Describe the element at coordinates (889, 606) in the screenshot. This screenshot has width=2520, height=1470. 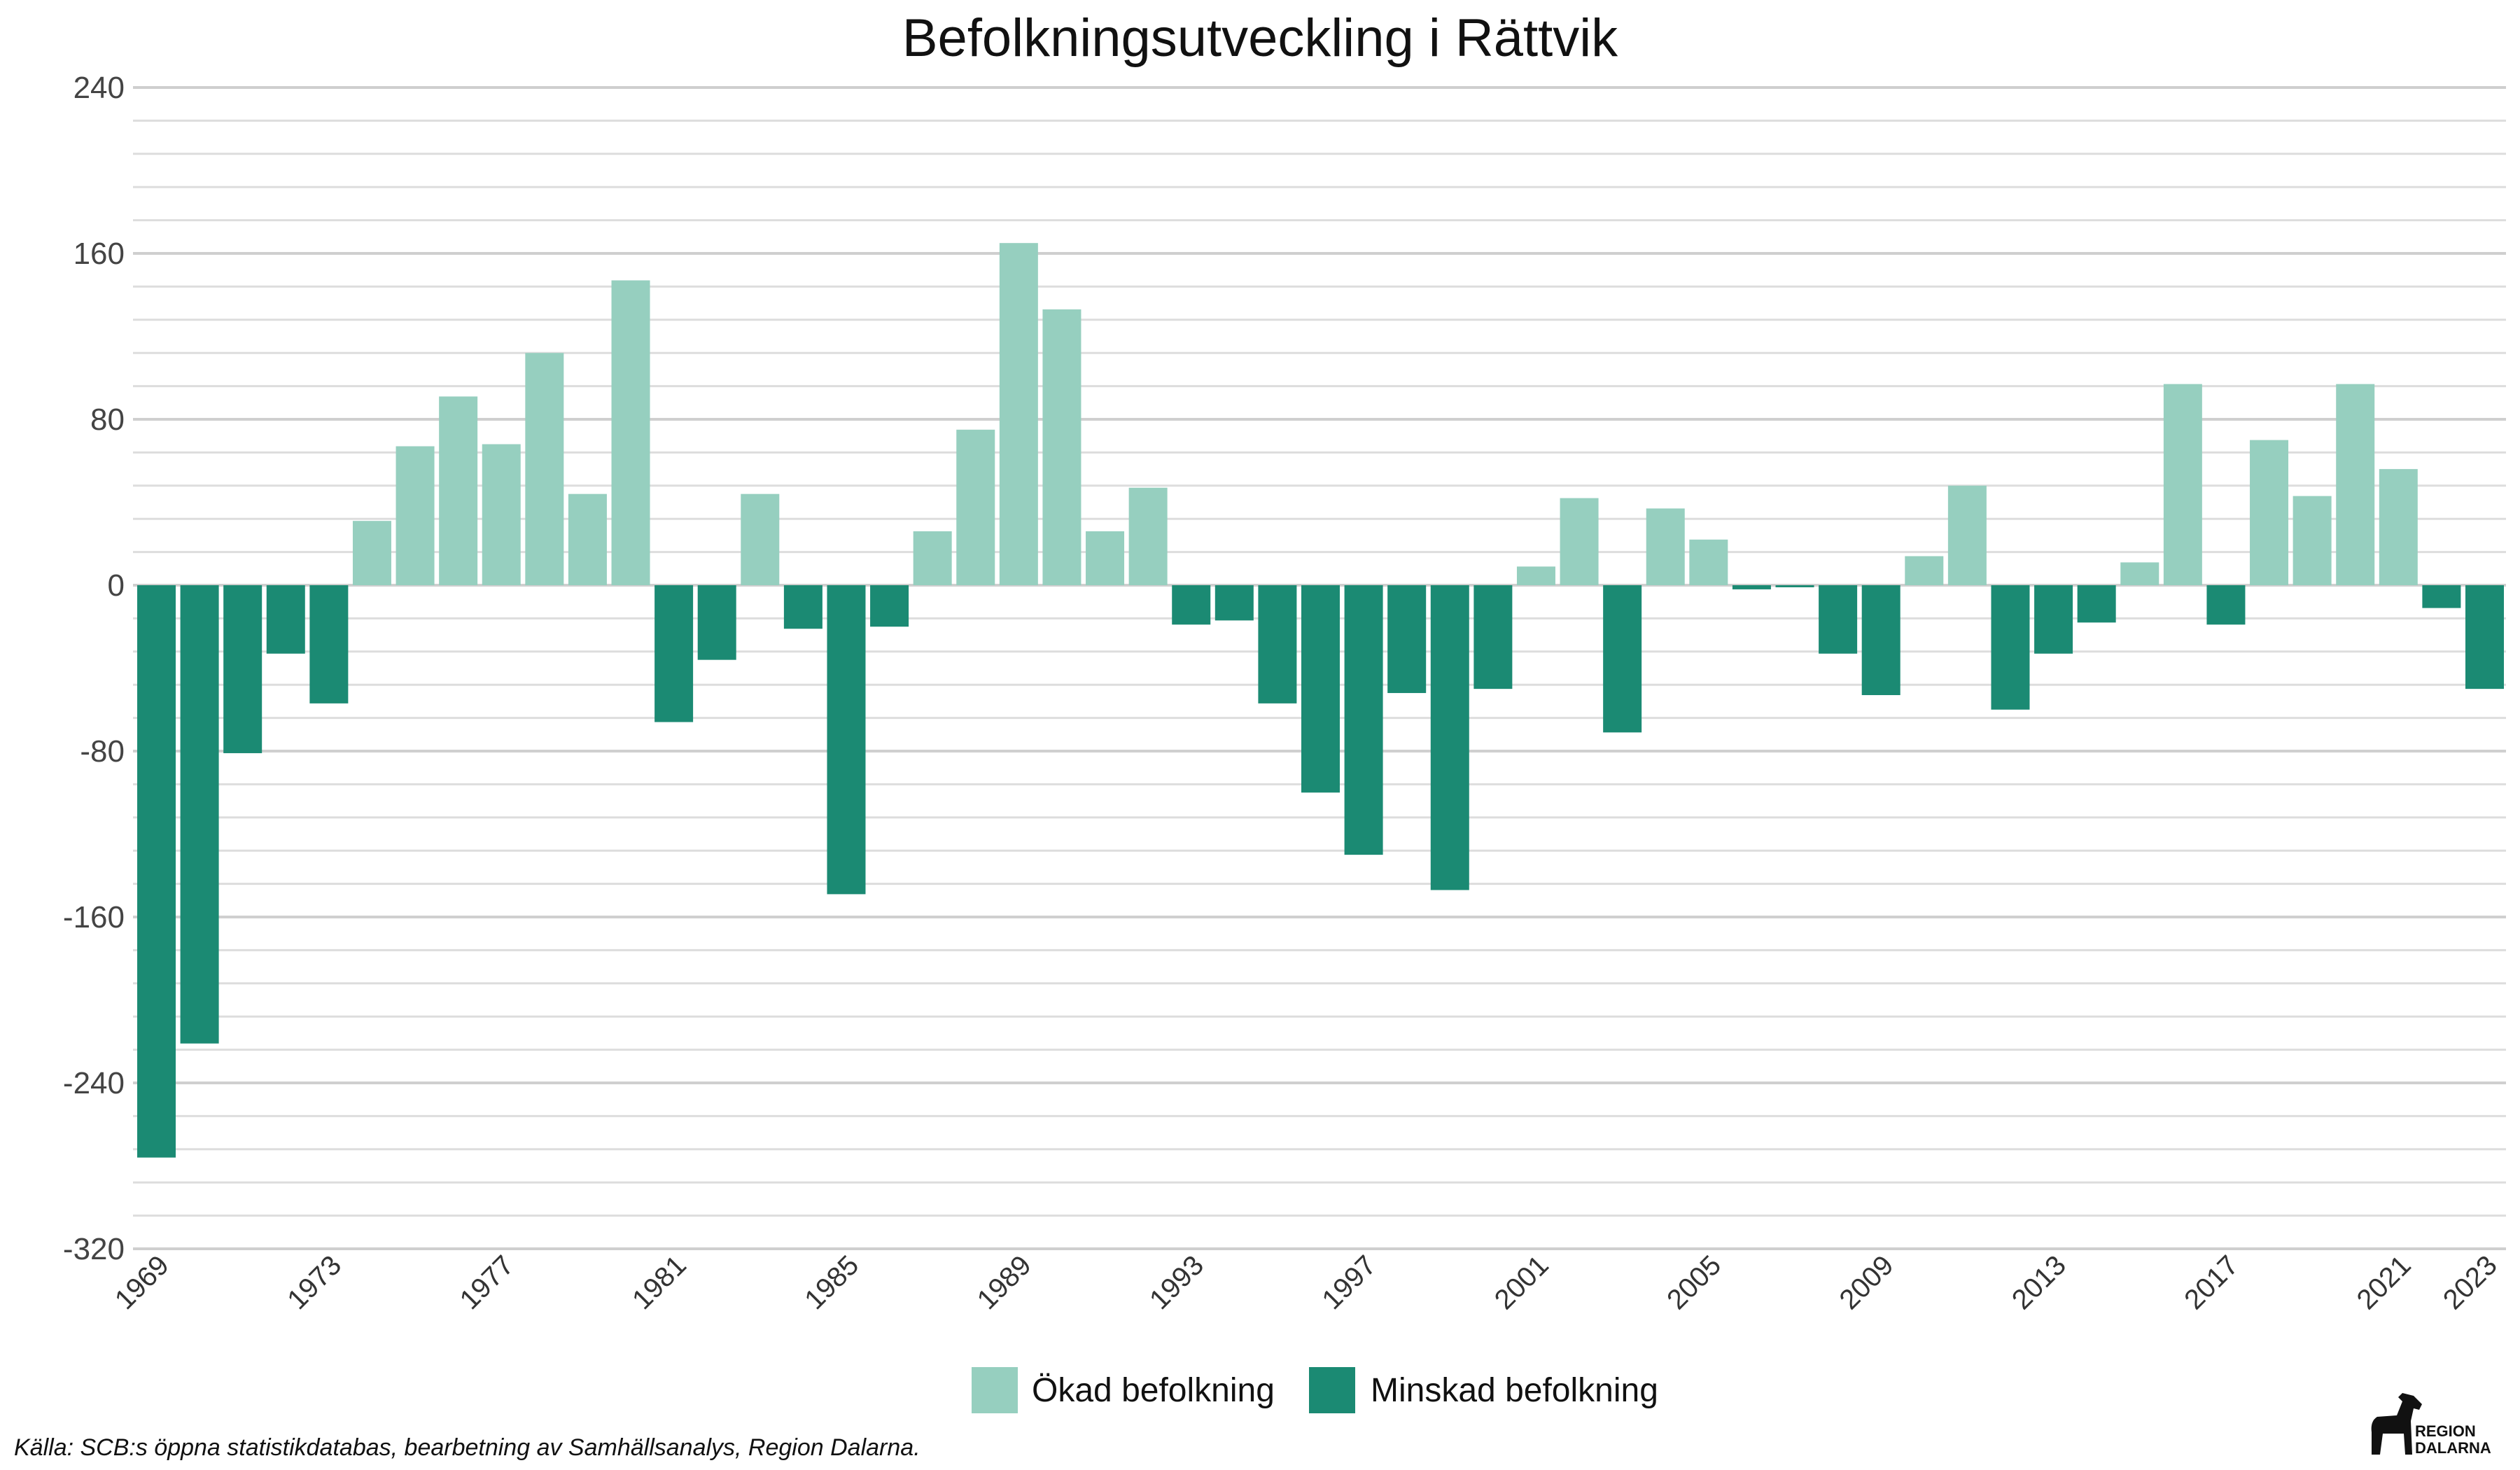
I see `bar-1986` at that location.